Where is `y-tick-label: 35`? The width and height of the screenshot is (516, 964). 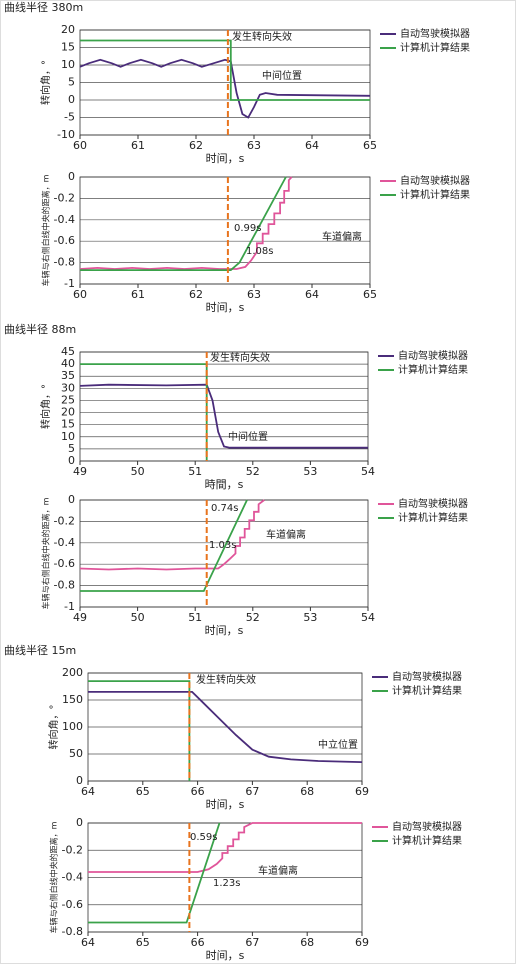 y-tick-label: 35 is located at coordinates (68, 375).